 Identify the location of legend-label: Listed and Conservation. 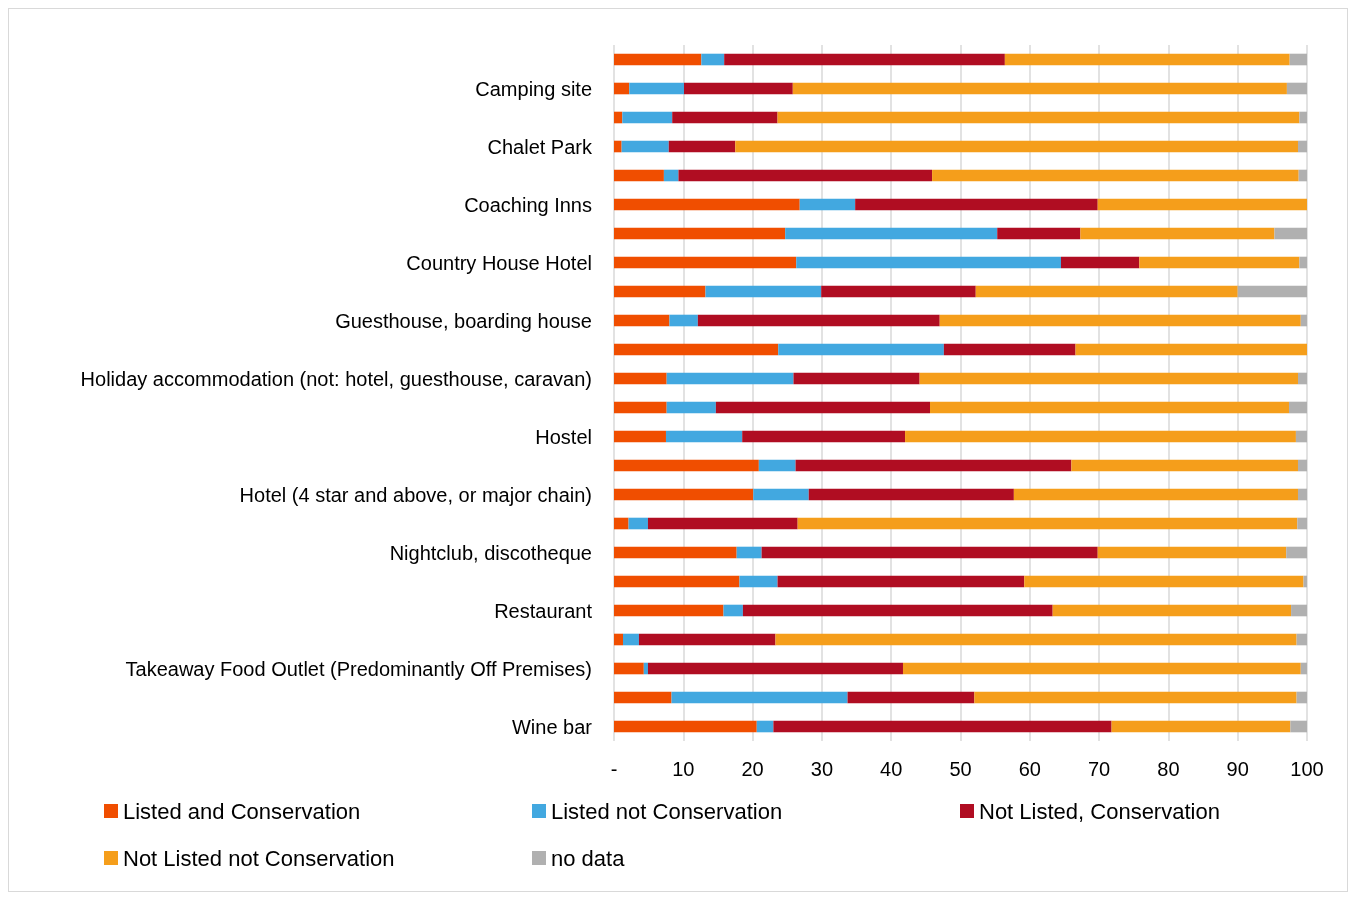
(242, 811).